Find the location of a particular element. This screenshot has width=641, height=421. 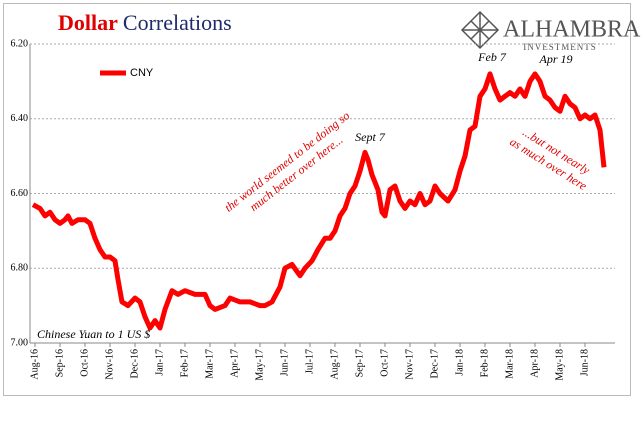

x-tick-label: Aug-17 is located at coordinates (334, 364).